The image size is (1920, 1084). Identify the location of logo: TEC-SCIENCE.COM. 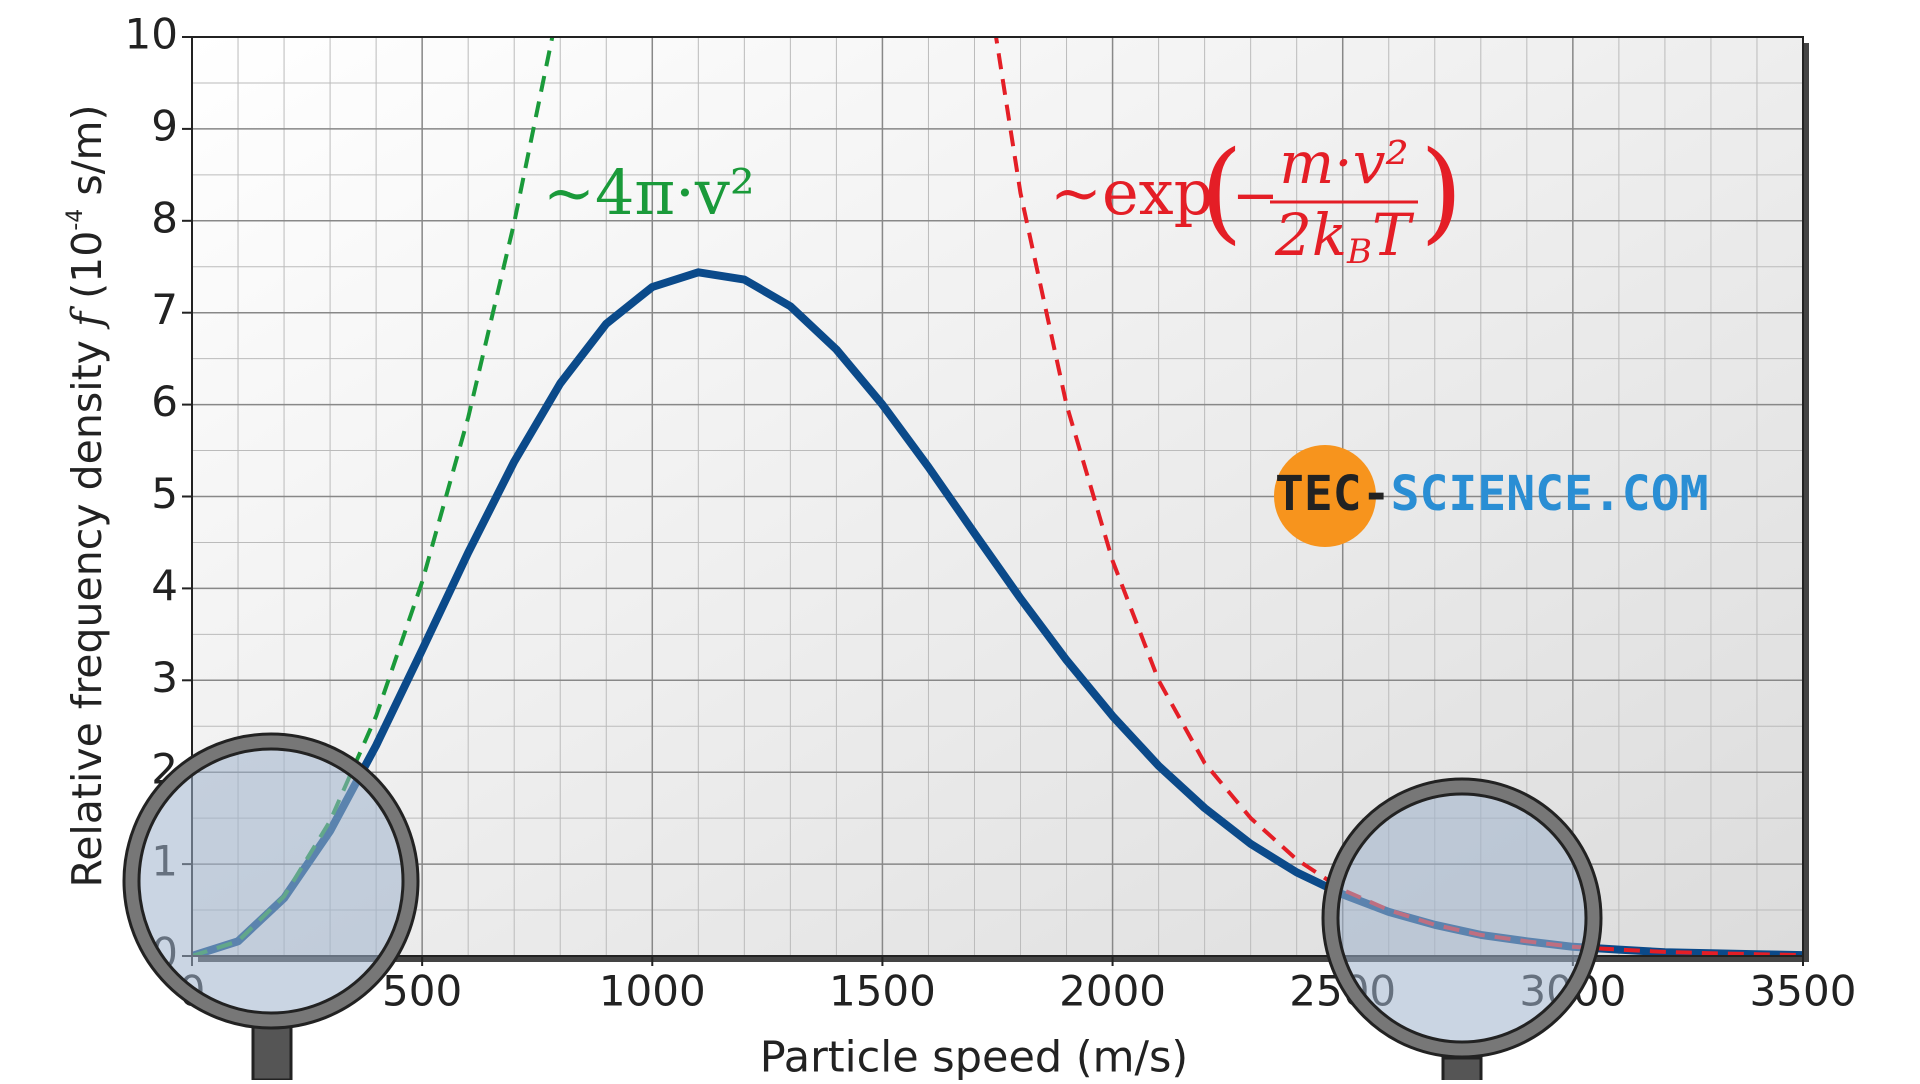
(1491, 494).